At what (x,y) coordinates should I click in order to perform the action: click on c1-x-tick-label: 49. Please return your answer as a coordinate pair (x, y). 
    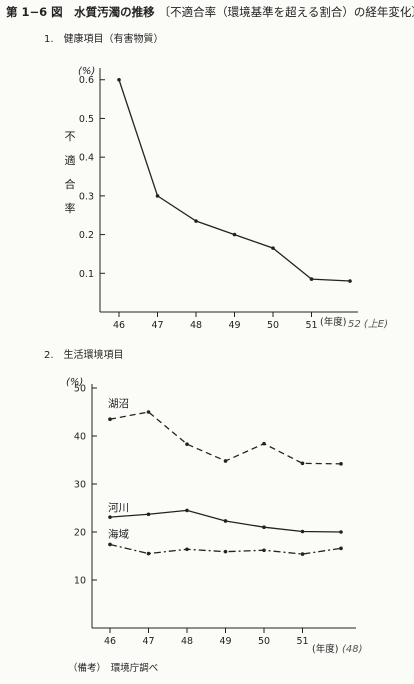
    Looking at the image, I should click on (234, 325).